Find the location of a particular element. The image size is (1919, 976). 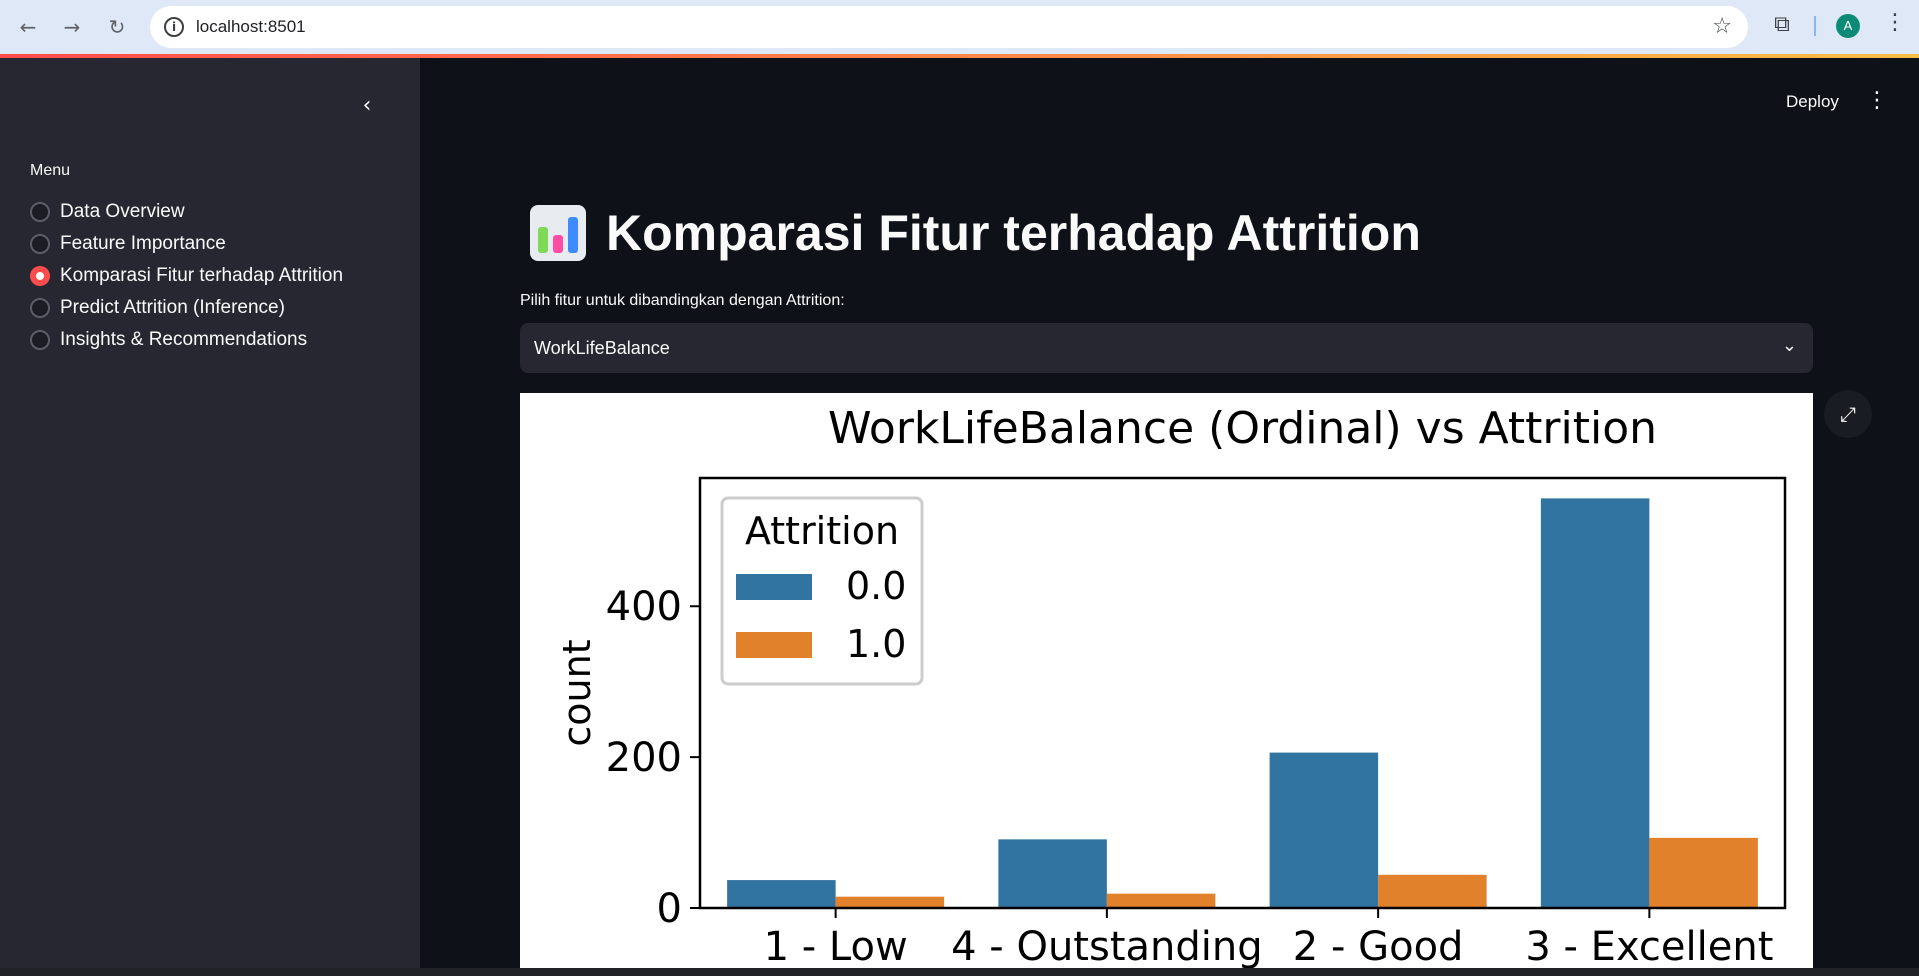

radio-feature-importance: Feature Importance is located at coordinates (186, 244).